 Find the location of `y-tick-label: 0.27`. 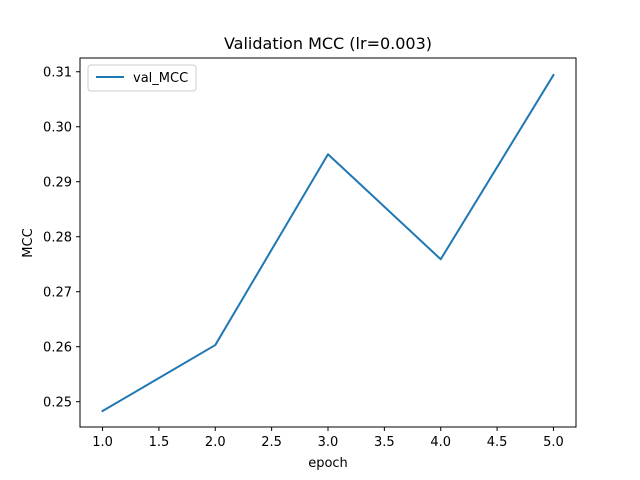

y-tick-label: 0.27 is located at coordinates (57, 293).